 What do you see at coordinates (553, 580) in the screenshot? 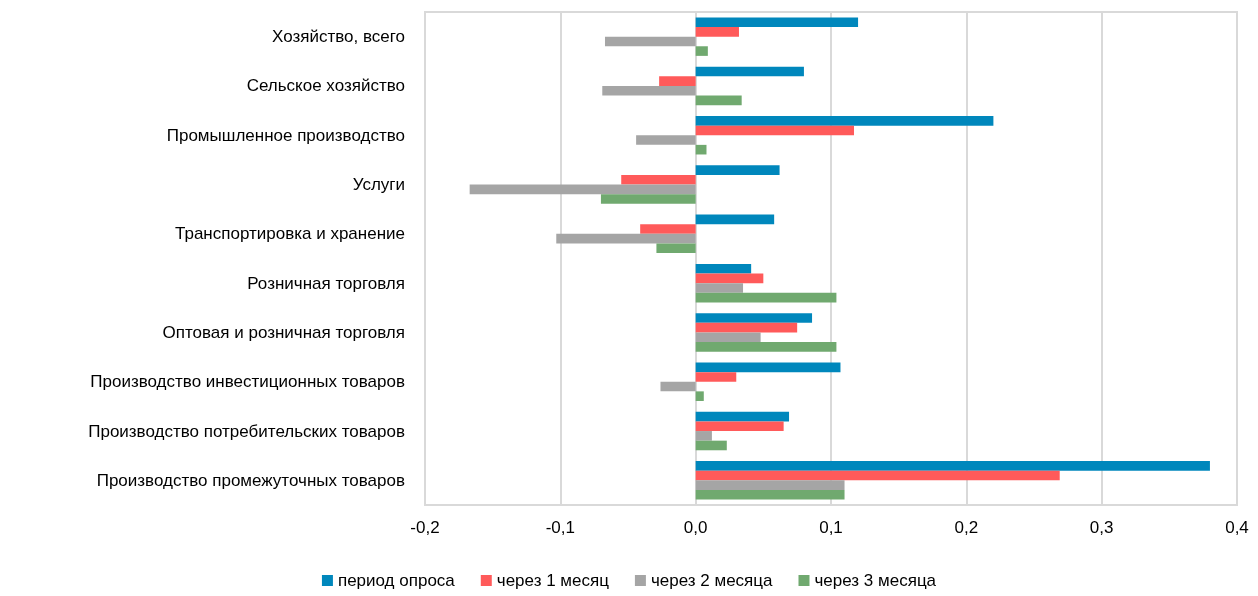
I see `legend-label: через 1 месяц` at bounding box center [553, 580].